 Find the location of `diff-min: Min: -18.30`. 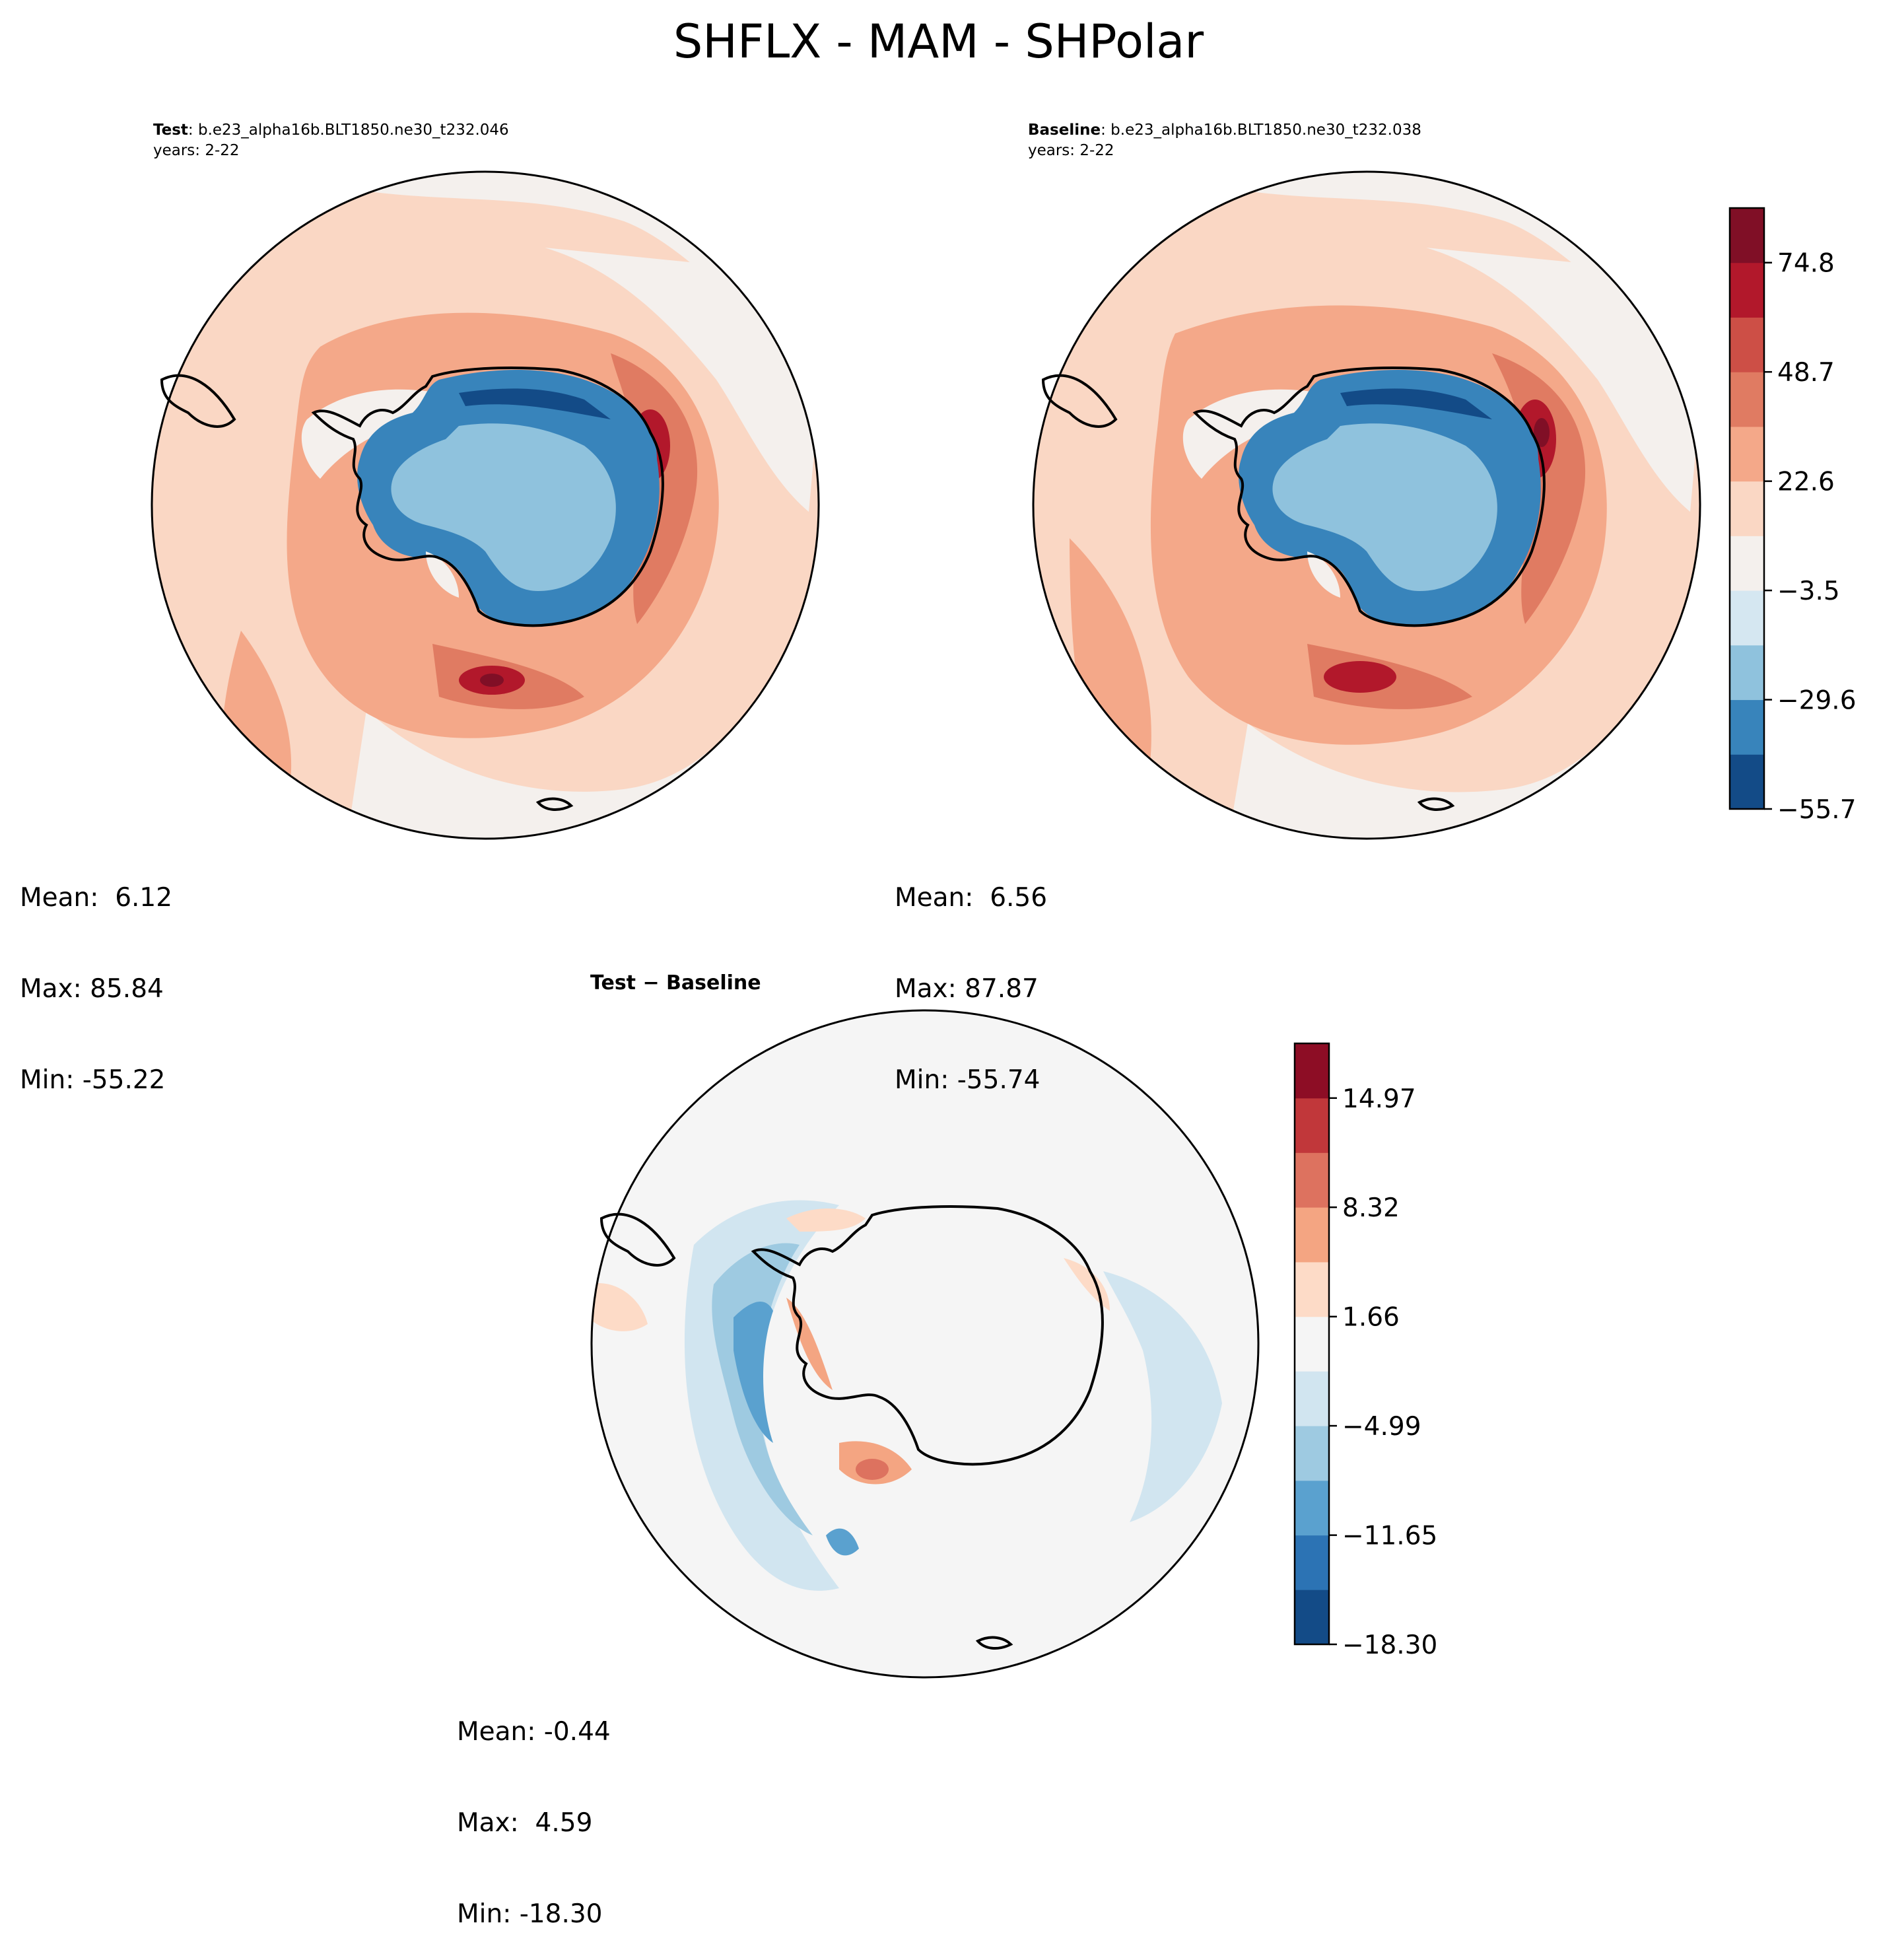

diff-min: Min: -18.30 is located at coordinates (530, 1914).